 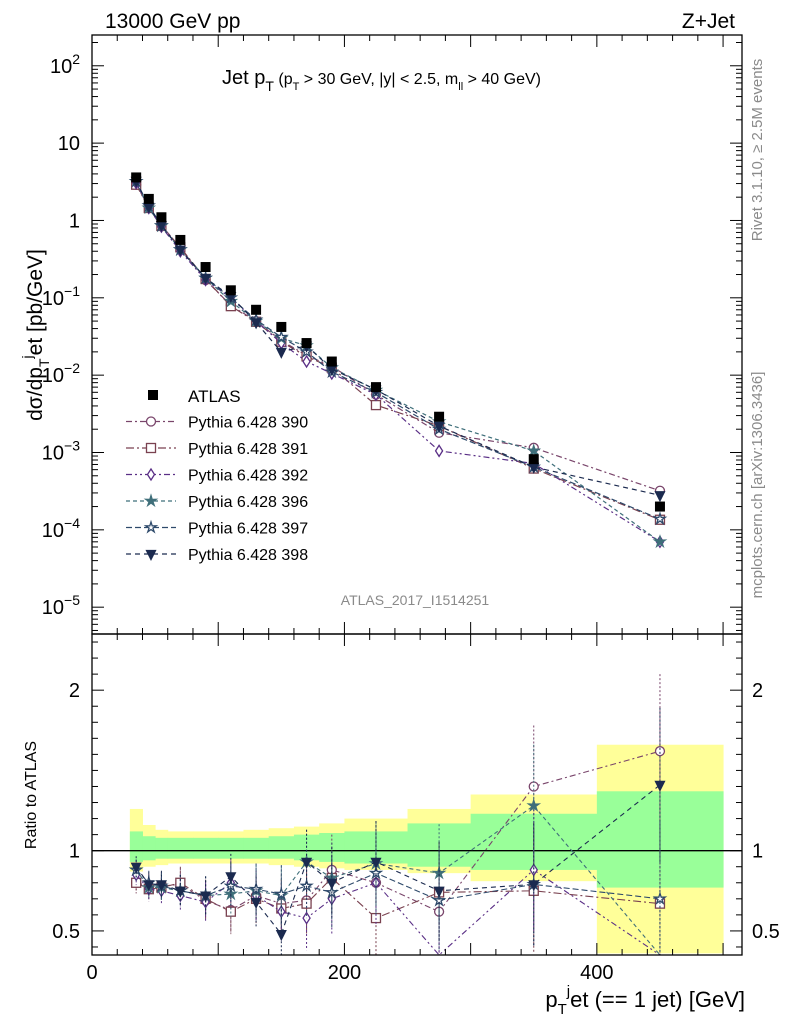 I want to click on legend-entry: Pythia 6.428 398, so click(x=217, y=555).